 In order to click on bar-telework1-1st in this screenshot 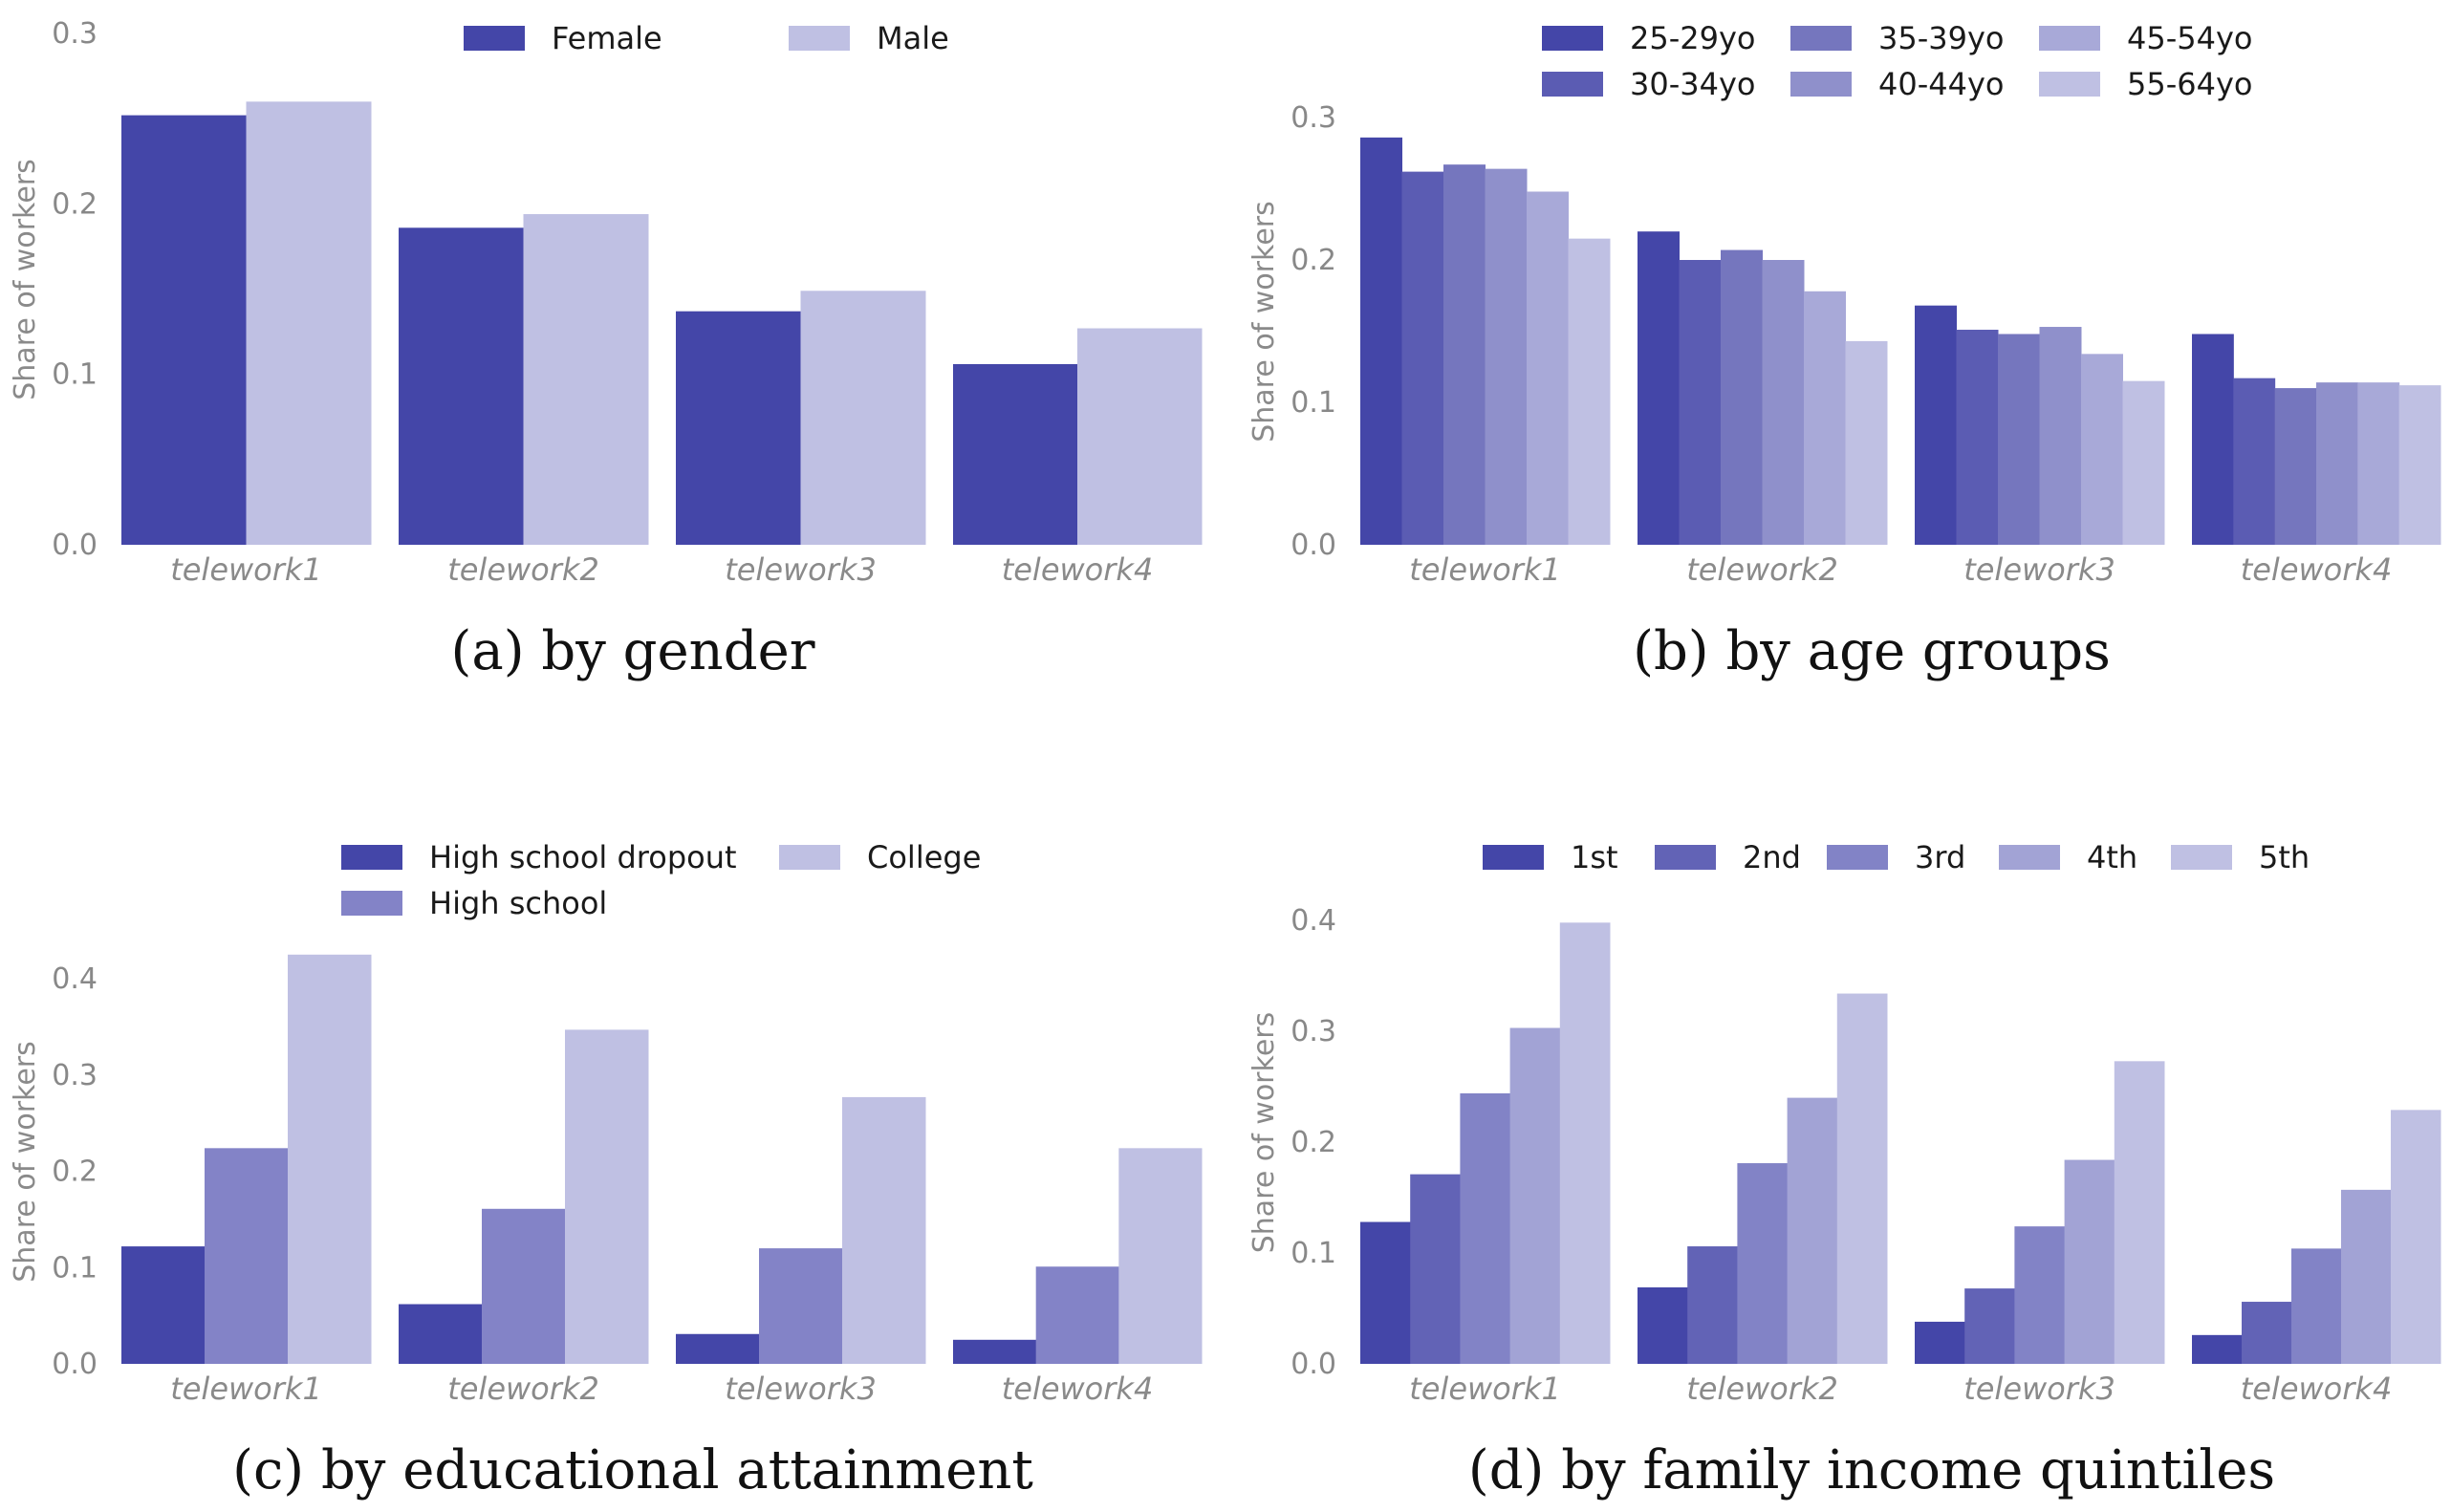, I will do `click(1385, 1293)`.